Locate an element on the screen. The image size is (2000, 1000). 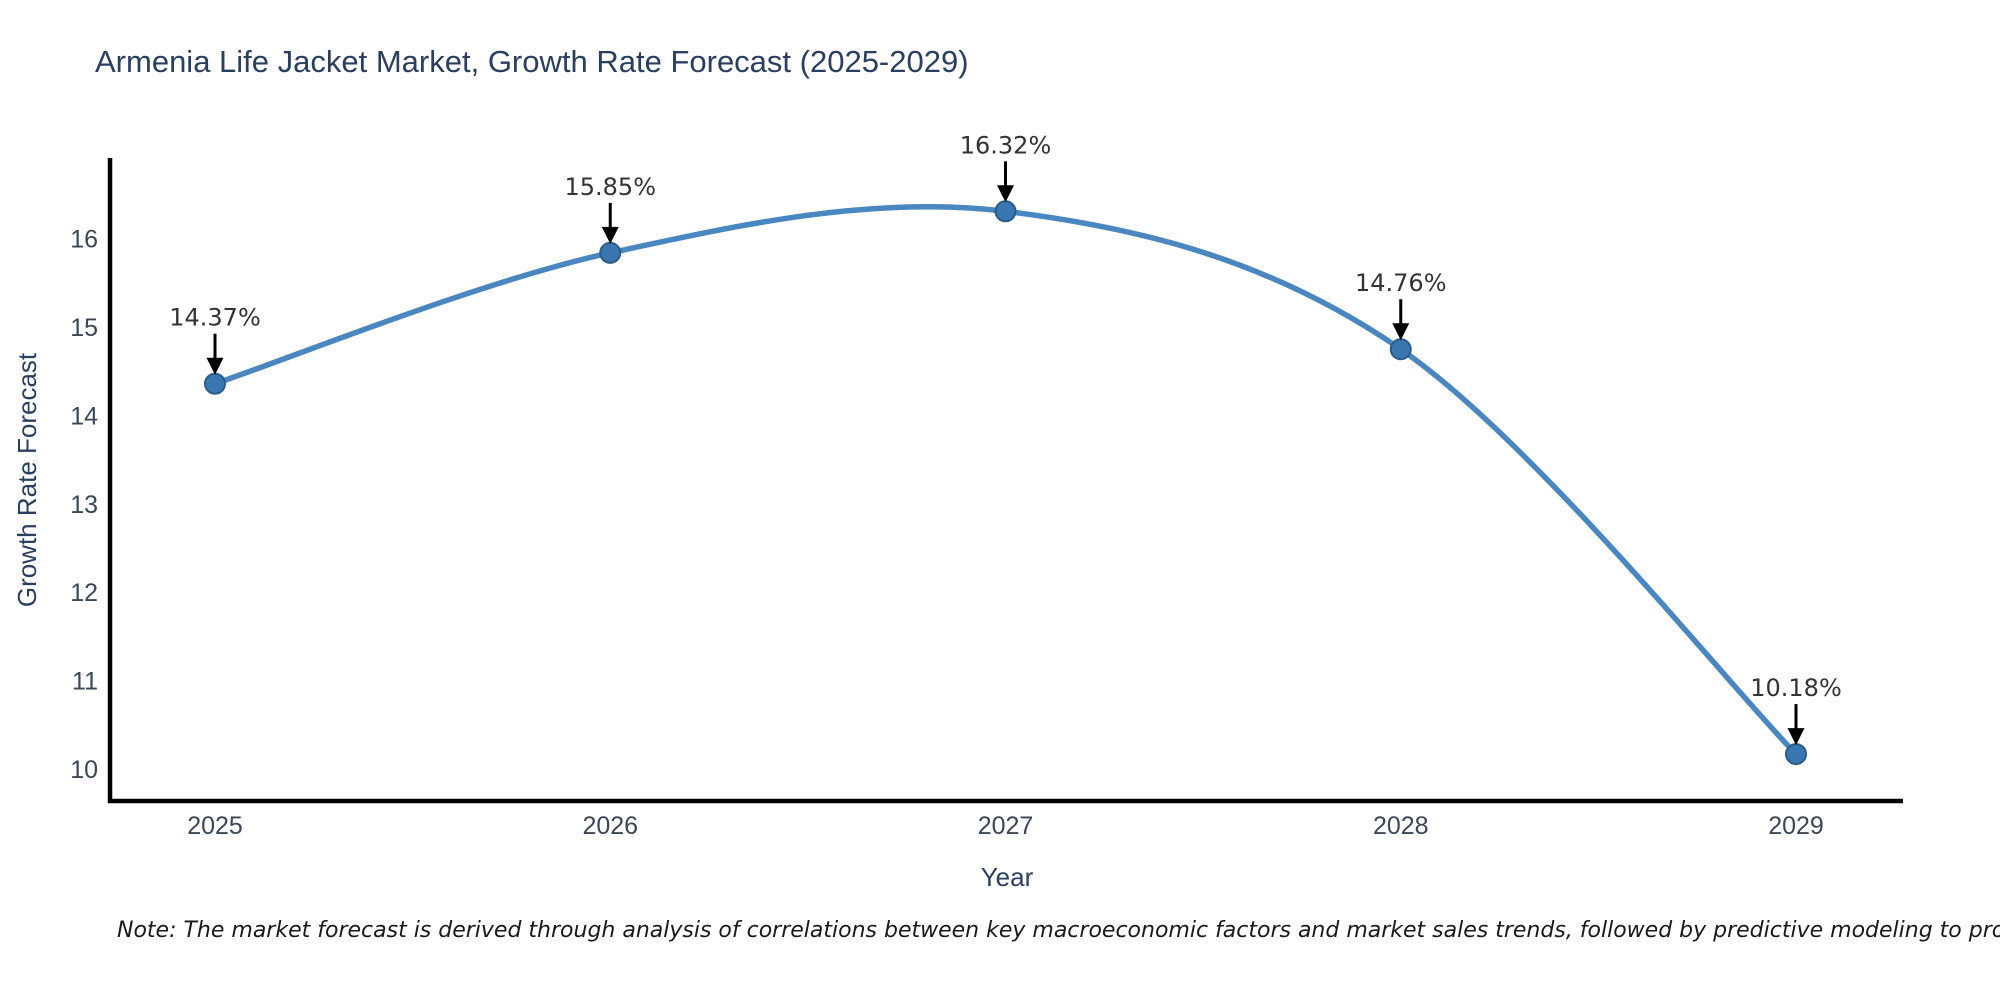
x-tick-label: 2028 is located at coordinates (1401, 826).